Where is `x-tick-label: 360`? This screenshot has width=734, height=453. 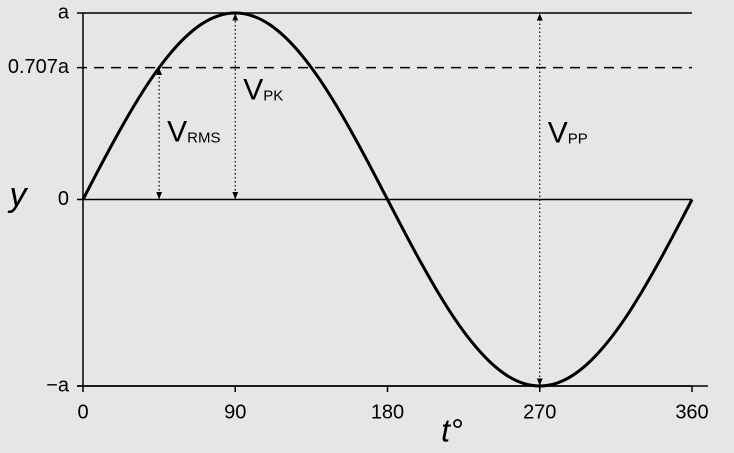
x-tick-label: 360 is located at coordinates (691, 412).